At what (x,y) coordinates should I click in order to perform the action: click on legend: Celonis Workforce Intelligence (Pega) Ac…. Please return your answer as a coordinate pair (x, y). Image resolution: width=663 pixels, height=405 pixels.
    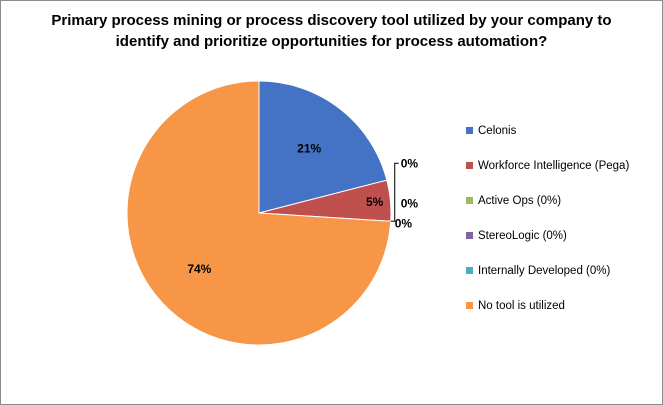
    Looking at the image, I should click on (547, 218).